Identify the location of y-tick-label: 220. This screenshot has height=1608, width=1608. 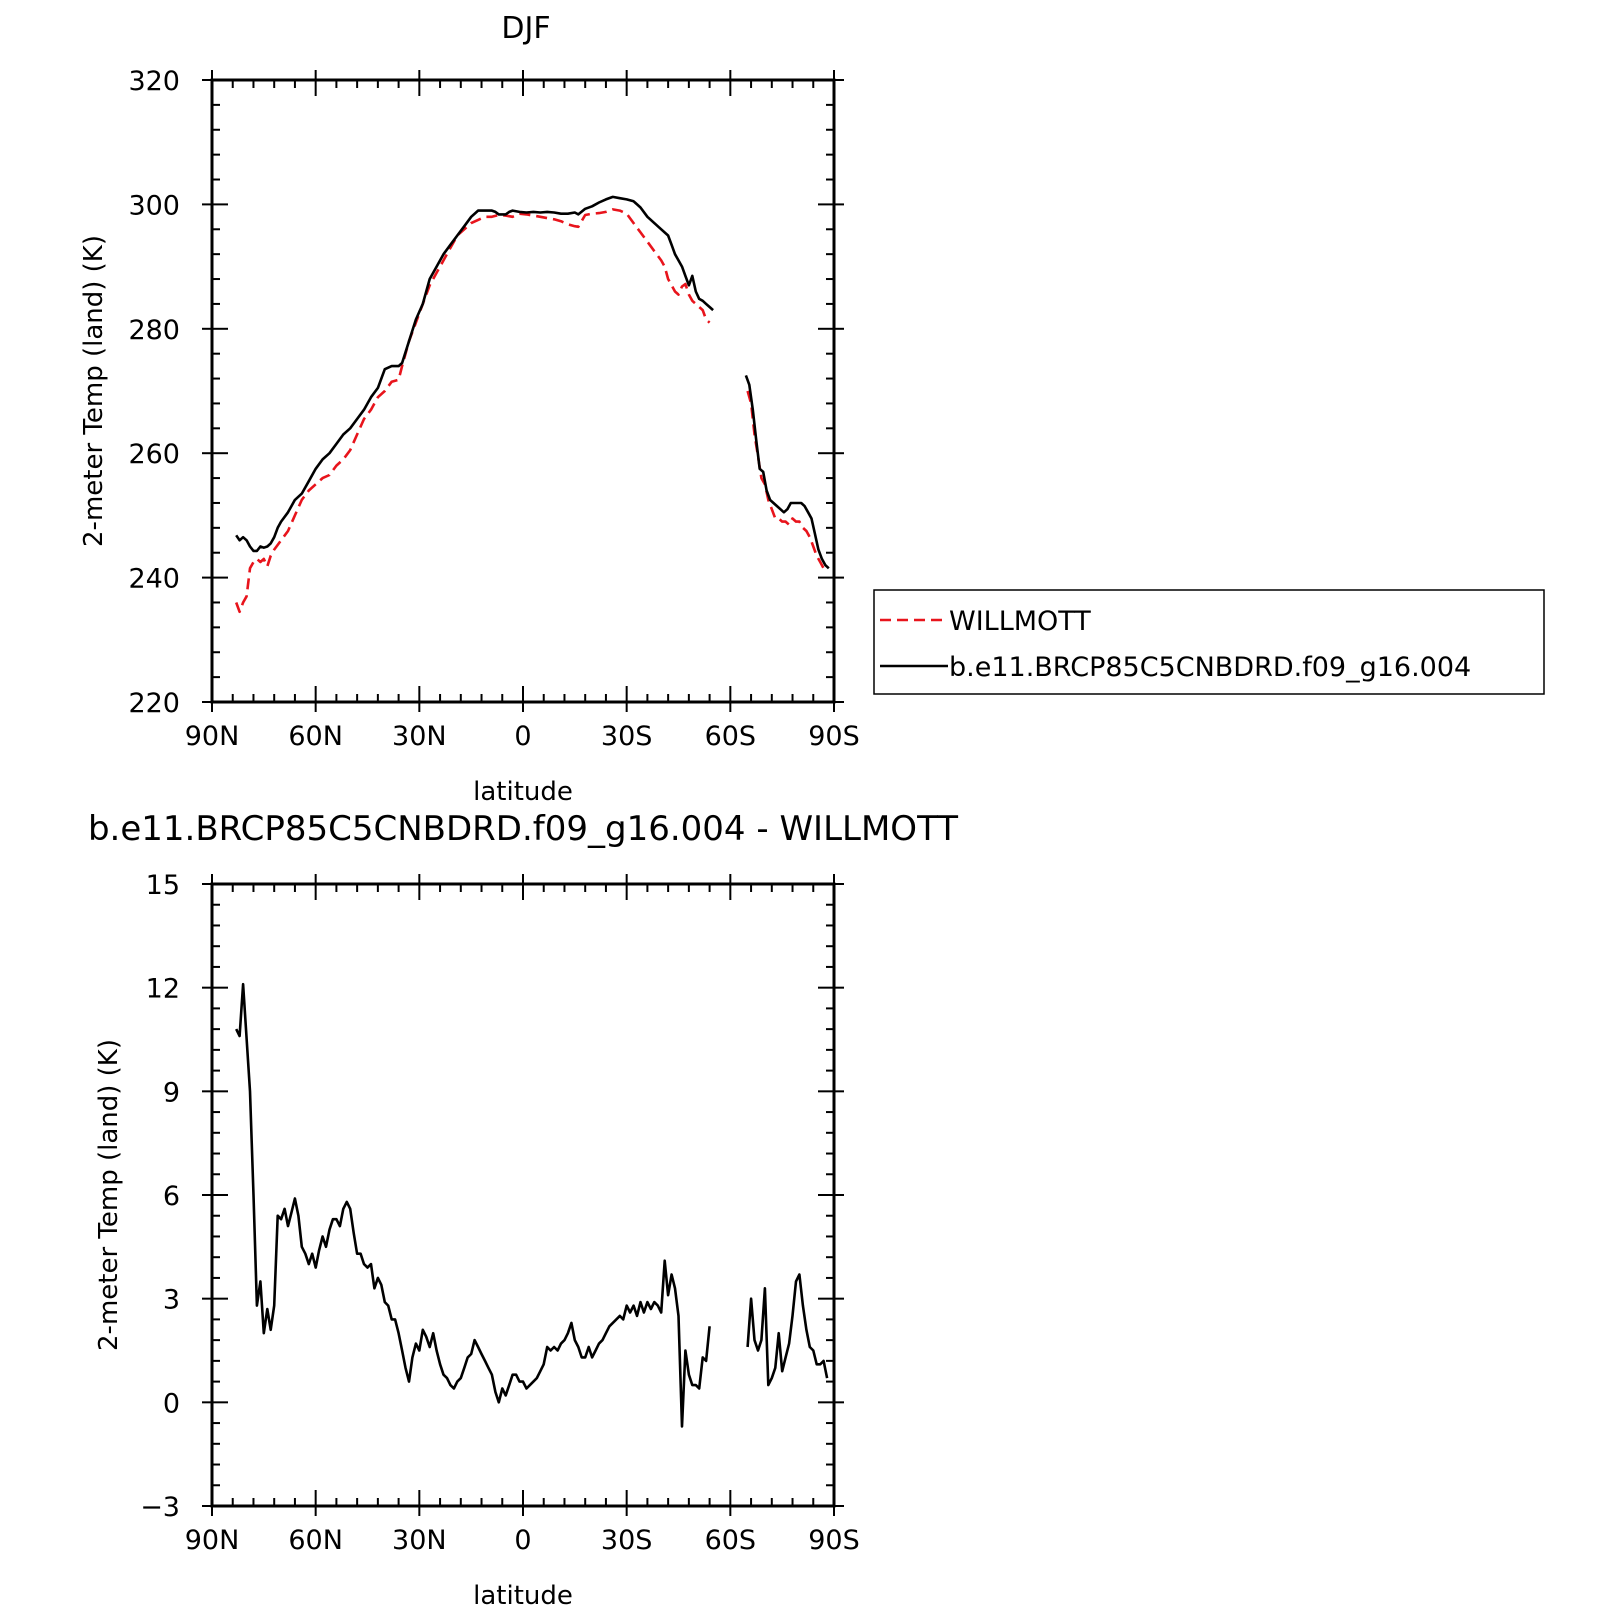
(154, 703).